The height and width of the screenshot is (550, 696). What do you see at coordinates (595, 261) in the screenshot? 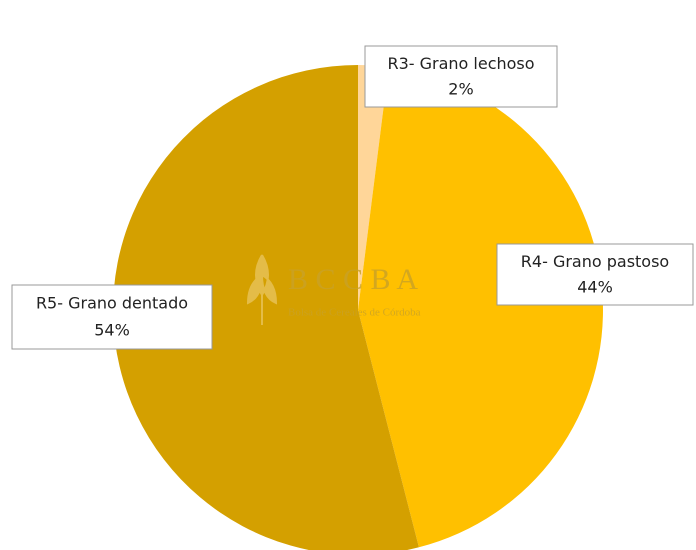
I see `category-label: R4- Grano pastoso` at bounding box center [595, 261].